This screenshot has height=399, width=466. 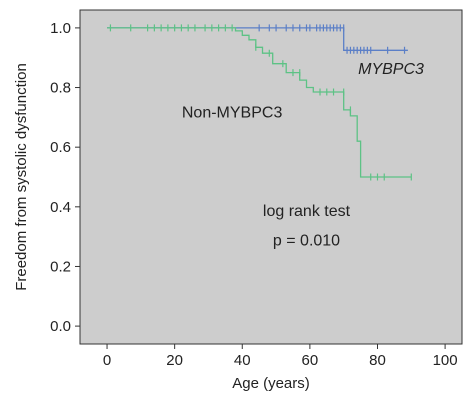 I want to click on x-tick-label: 80, so click(x=377, y=360).